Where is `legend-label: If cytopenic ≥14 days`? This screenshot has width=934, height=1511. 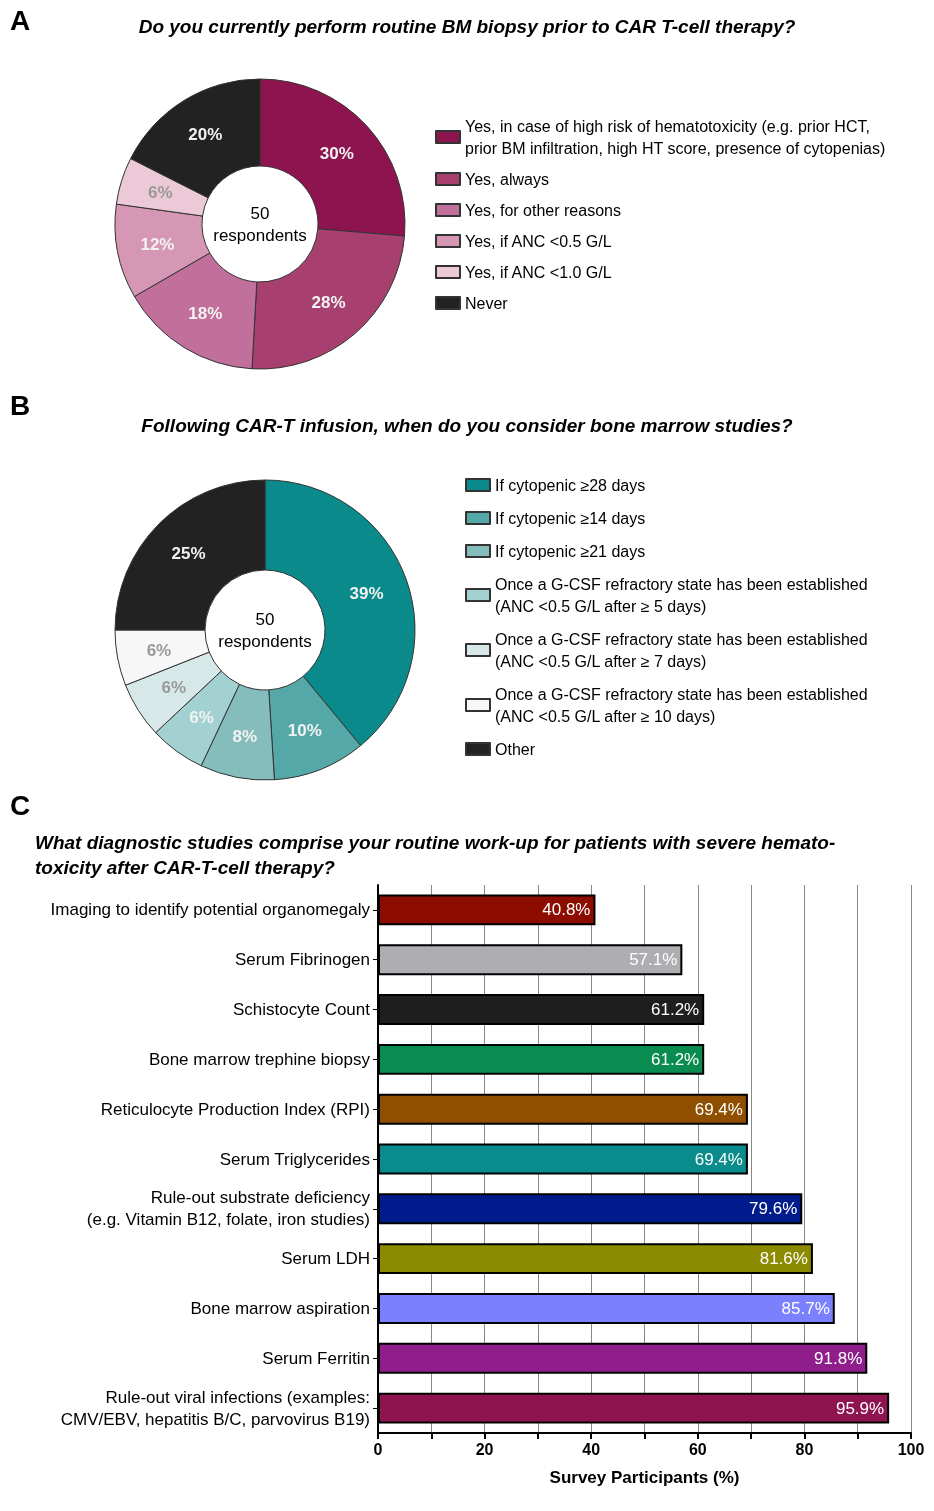
legend-label: If cytopenic ≥14 days is located at coordinates (570, 518).